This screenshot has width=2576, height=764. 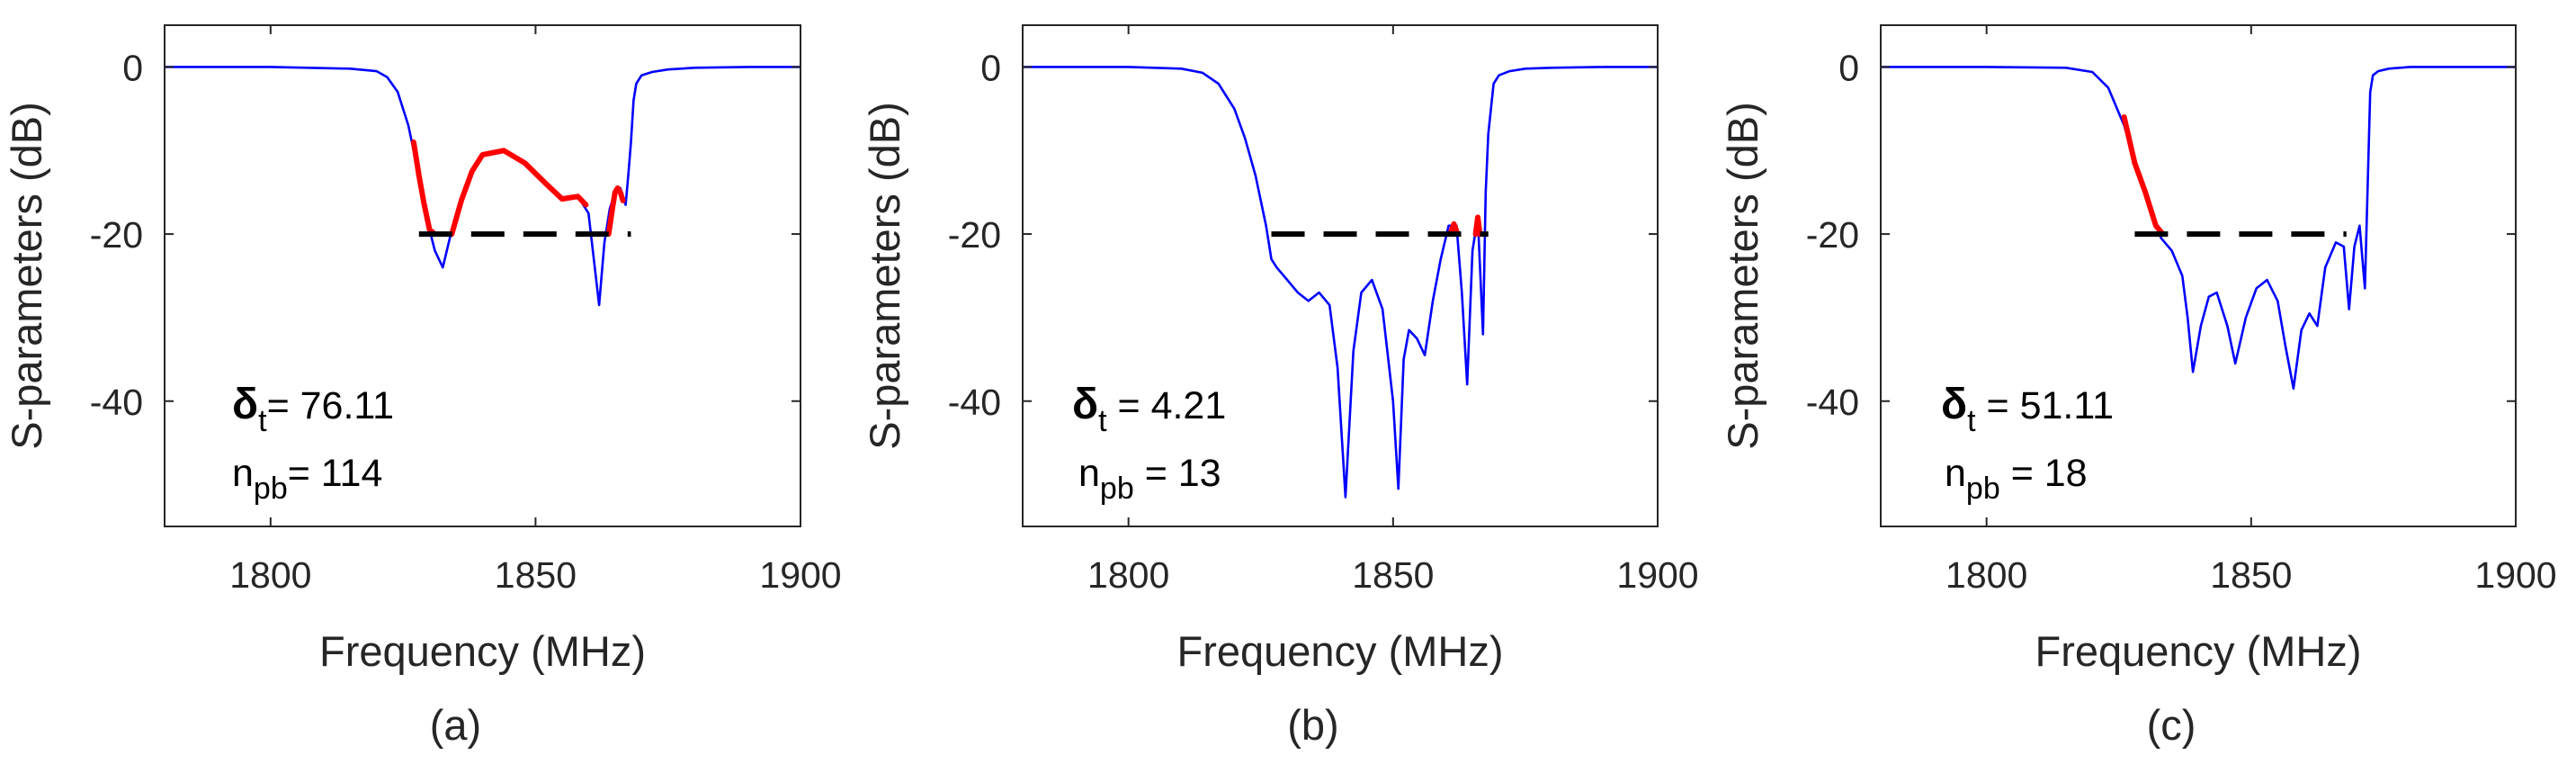 What do you see at coordinates (2171, 725) in the screenshot?
I see `panel-label: (c)` at bounding box center [2171, 725].